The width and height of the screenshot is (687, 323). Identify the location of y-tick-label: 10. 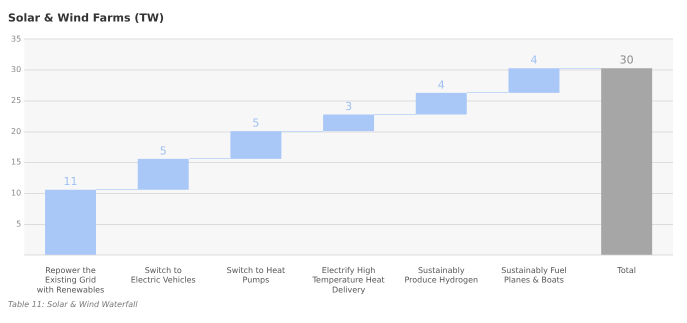
(16, 193).